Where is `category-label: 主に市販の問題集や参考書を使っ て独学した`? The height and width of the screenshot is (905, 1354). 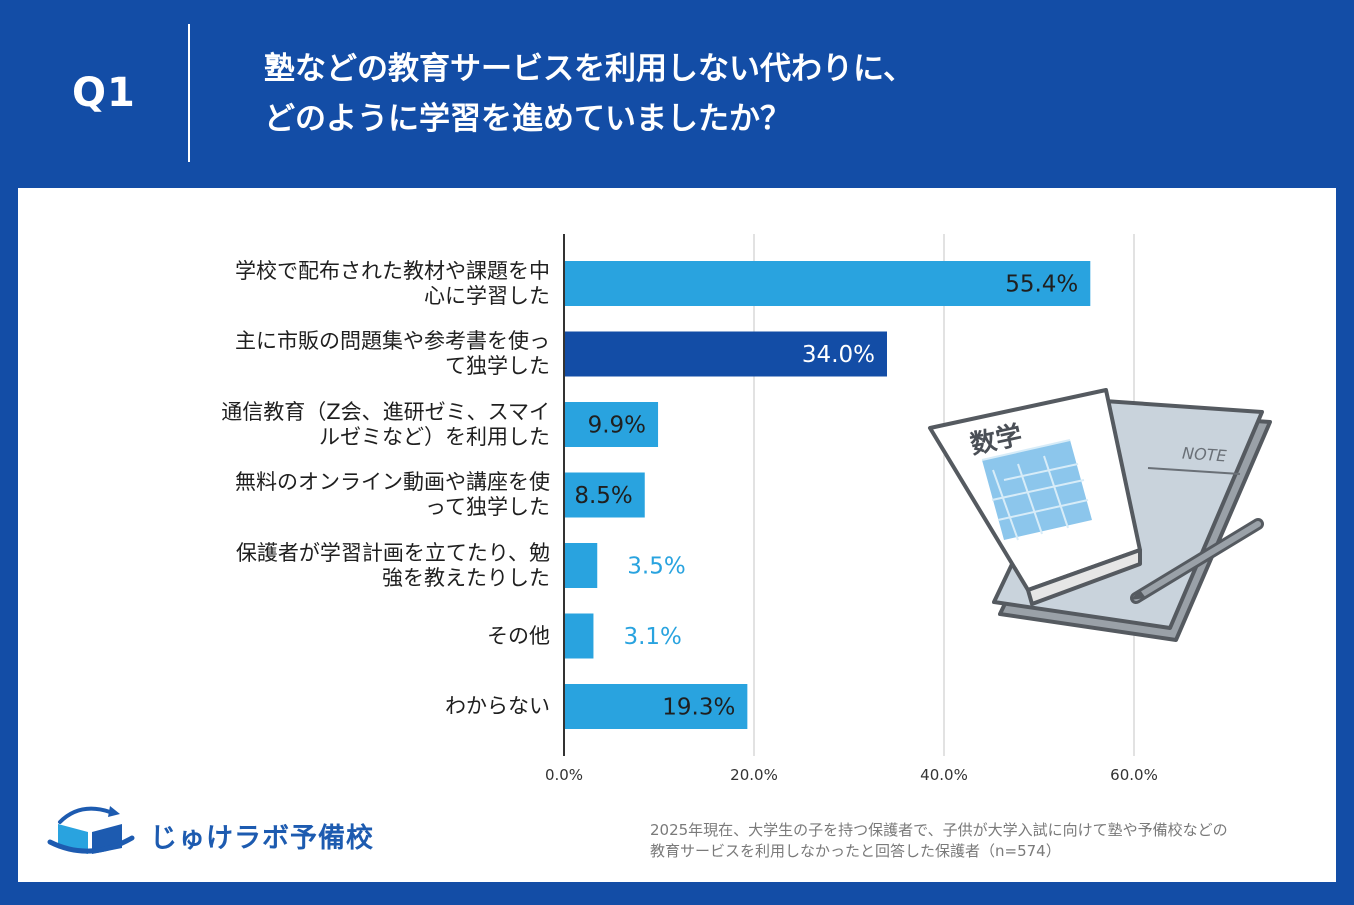
category-label: 主に市販の問題集や参考書を使っ て独学した is located at coordinates (340, 354).